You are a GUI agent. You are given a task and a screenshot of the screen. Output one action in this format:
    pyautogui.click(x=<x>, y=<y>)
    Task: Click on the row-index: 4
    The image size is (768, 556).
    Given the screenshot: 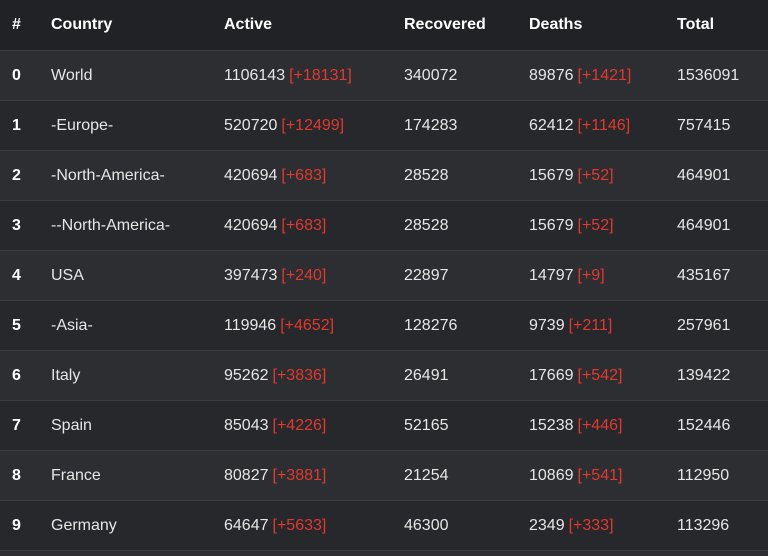 What is the action you would take?
    pyautogui.click(x=16, y=275)
    